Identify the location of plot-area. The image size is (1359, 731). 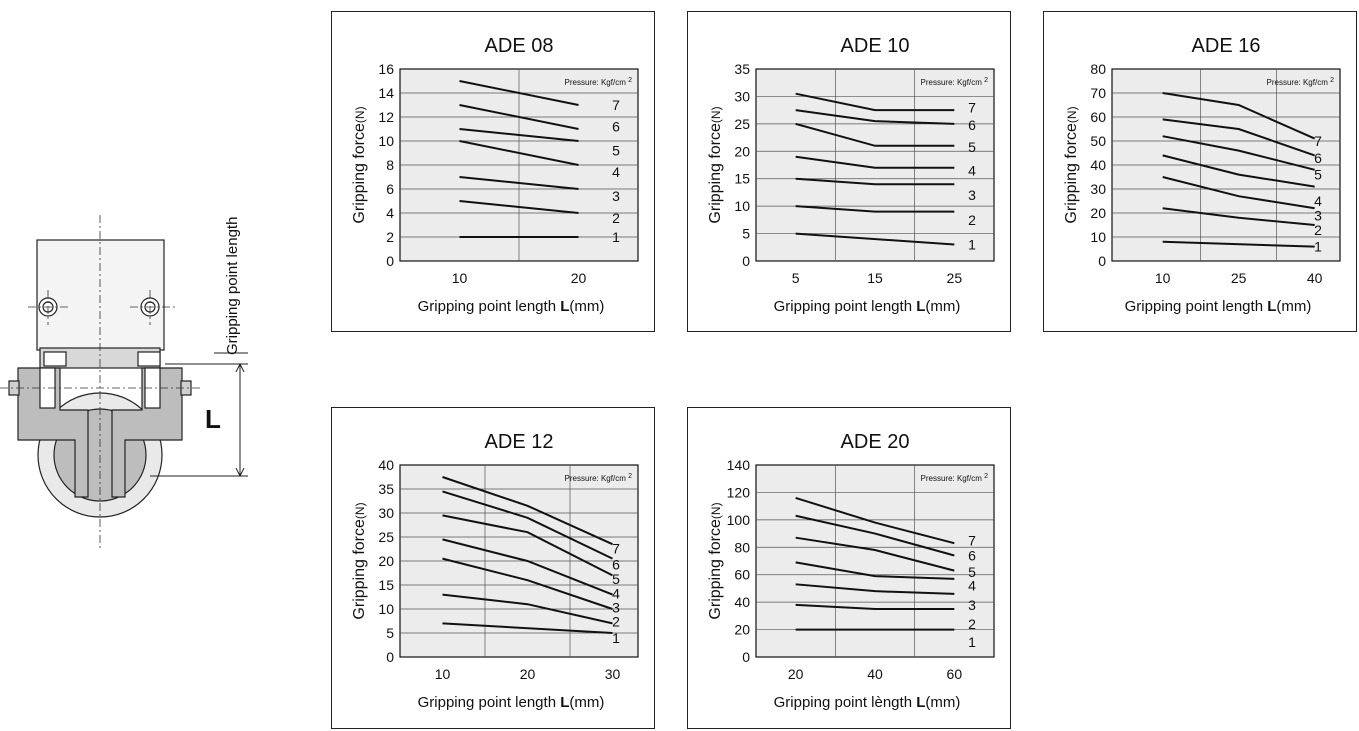
(875, 561).